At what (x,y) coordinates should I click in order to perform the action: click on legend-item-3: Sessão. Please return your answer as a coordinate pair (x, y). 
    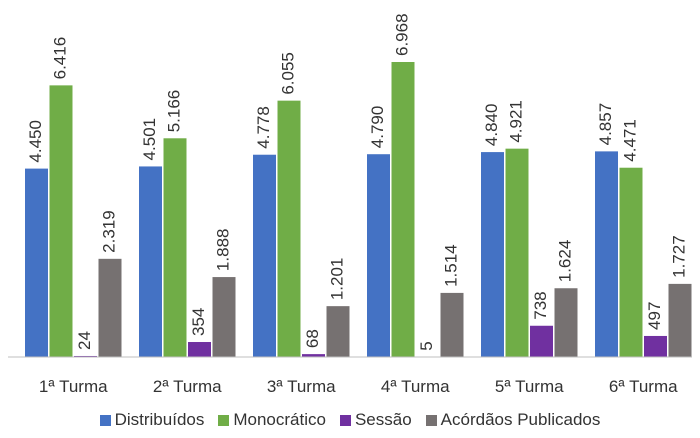
    Looking at the image, I should click on (375, 420).